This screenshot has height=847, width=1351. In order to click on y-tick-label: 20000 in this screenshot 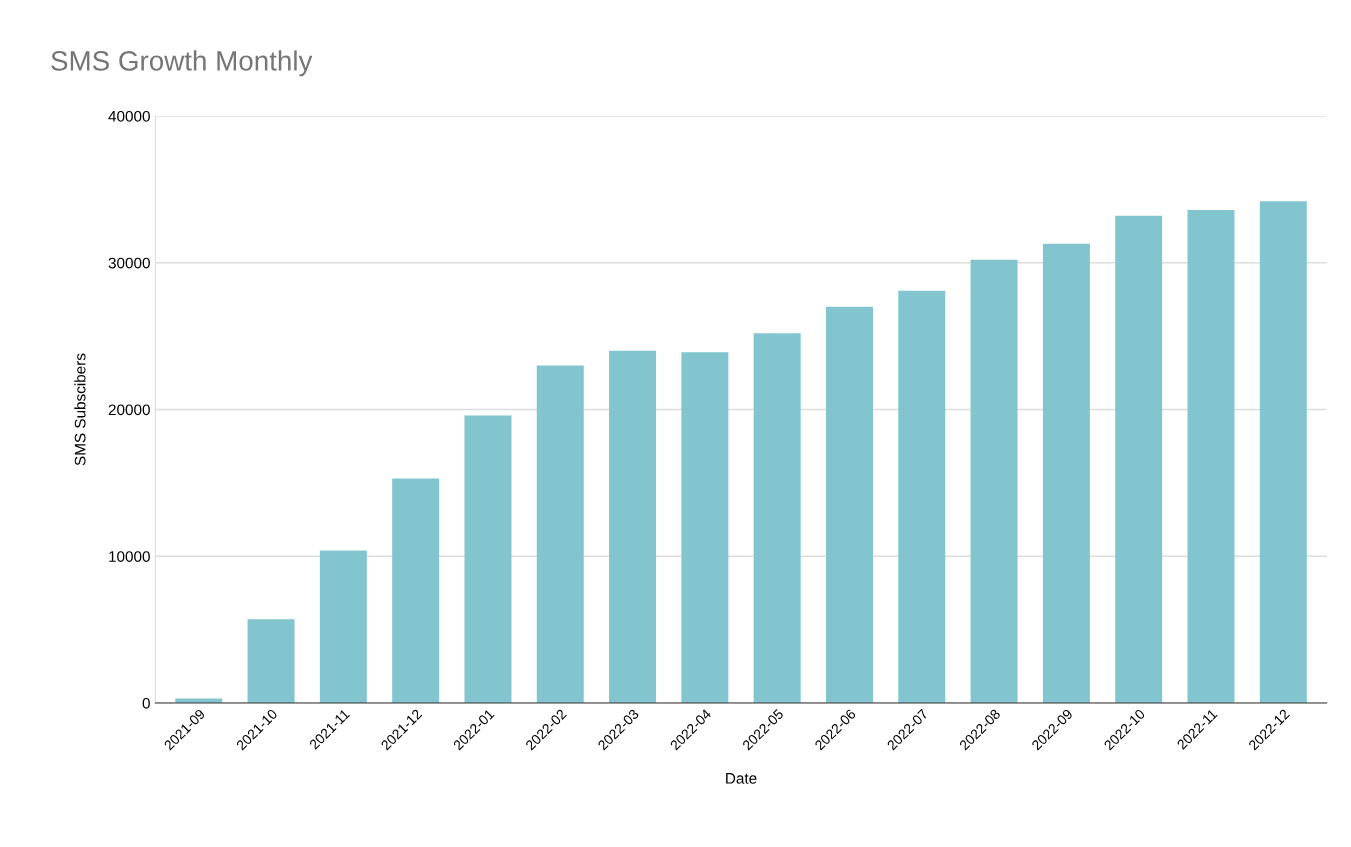, I will do `click(129, 410)`.